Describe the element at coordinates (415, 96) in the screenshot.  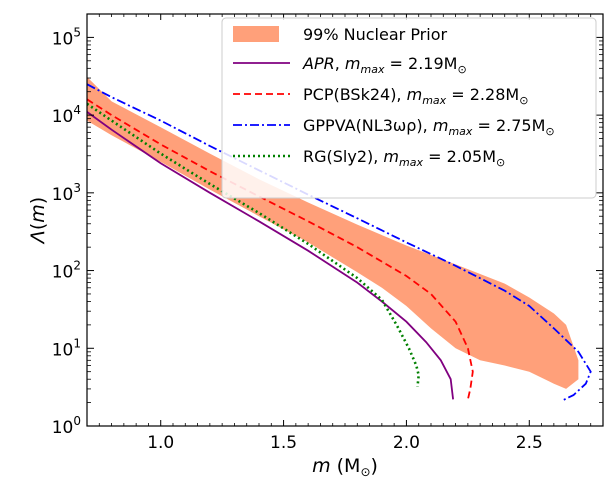
I see `legend-label-1: PCP(BSk24), mmax = 2.28M⊙` at that location.